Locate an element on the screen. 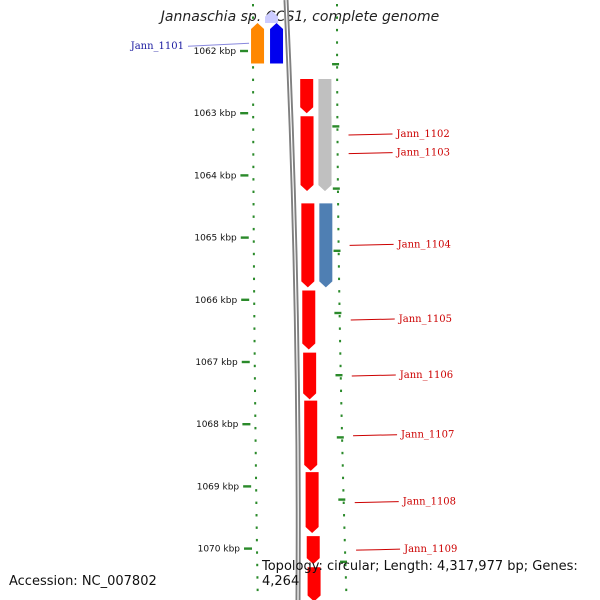 The width and height of the screenshot is (600, 600). gene-label: Jann_1103 is located at coordinates (423, 153).